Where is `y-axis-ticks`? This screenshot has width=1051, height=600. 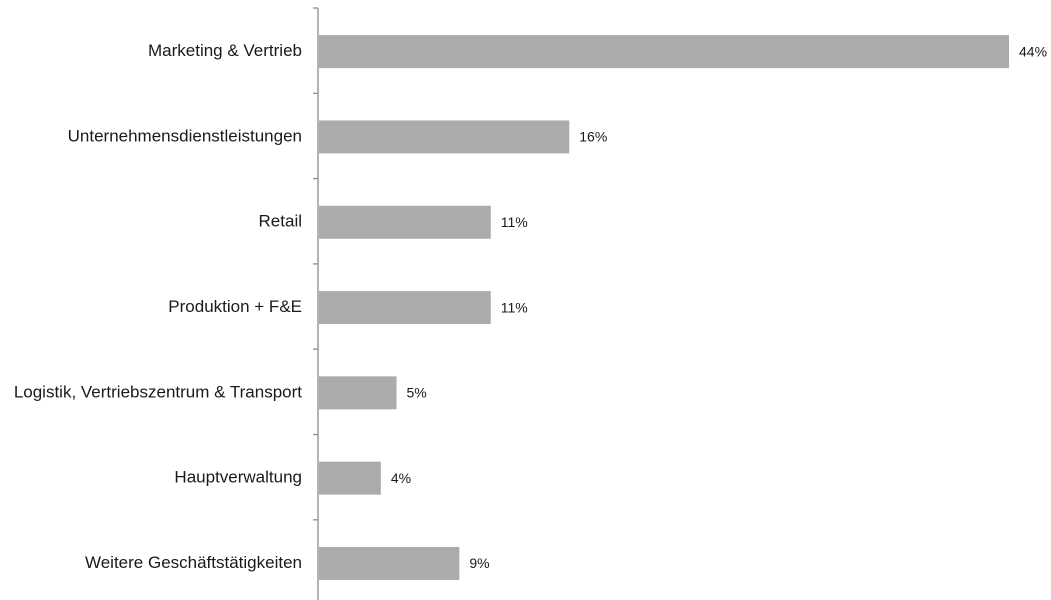 y-axis-ticks is located at coordinates (315, 264).